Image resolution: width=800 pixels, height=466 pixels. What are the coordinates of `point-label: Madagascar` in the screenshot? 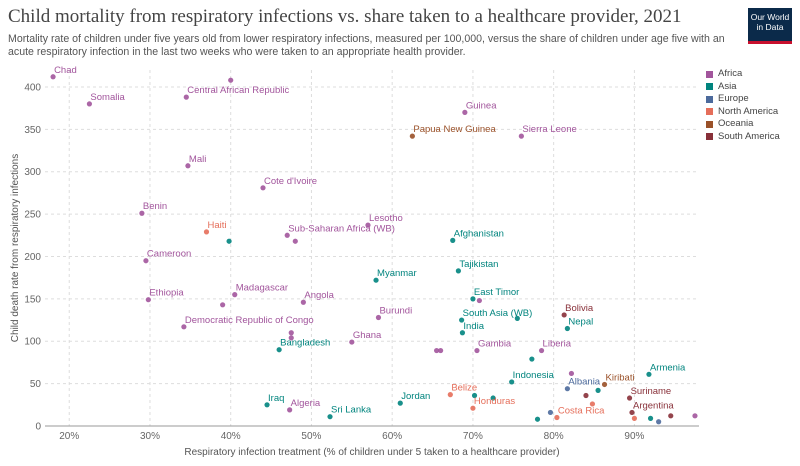 It's located at (262, 288).